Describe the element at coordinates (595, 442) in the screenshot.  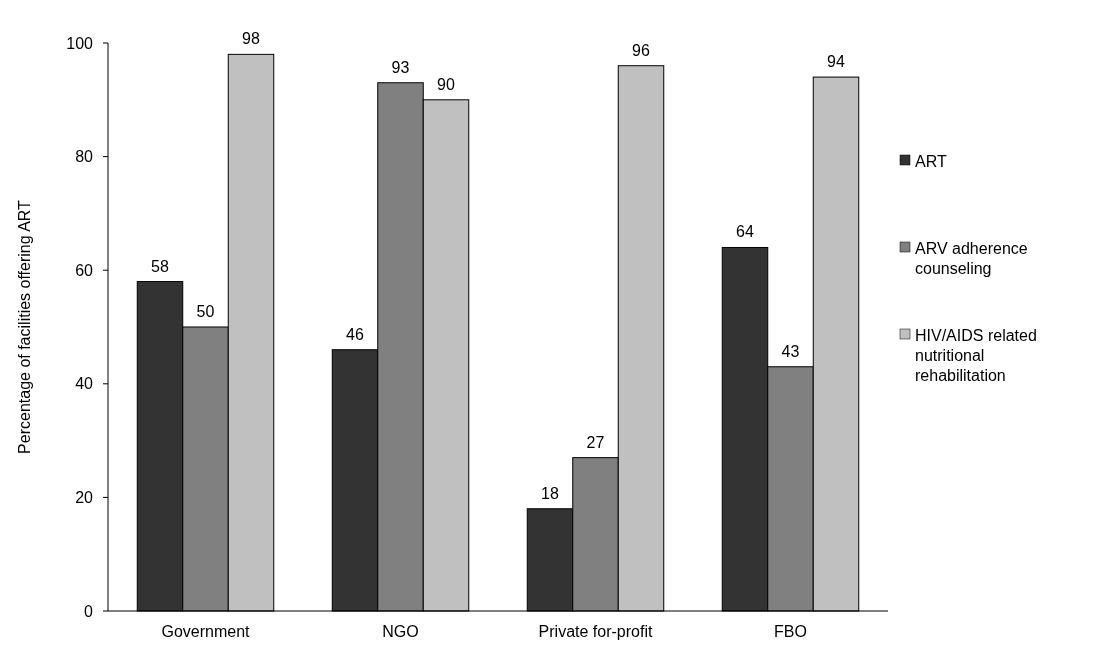
I see `data-label: 27` at that location.